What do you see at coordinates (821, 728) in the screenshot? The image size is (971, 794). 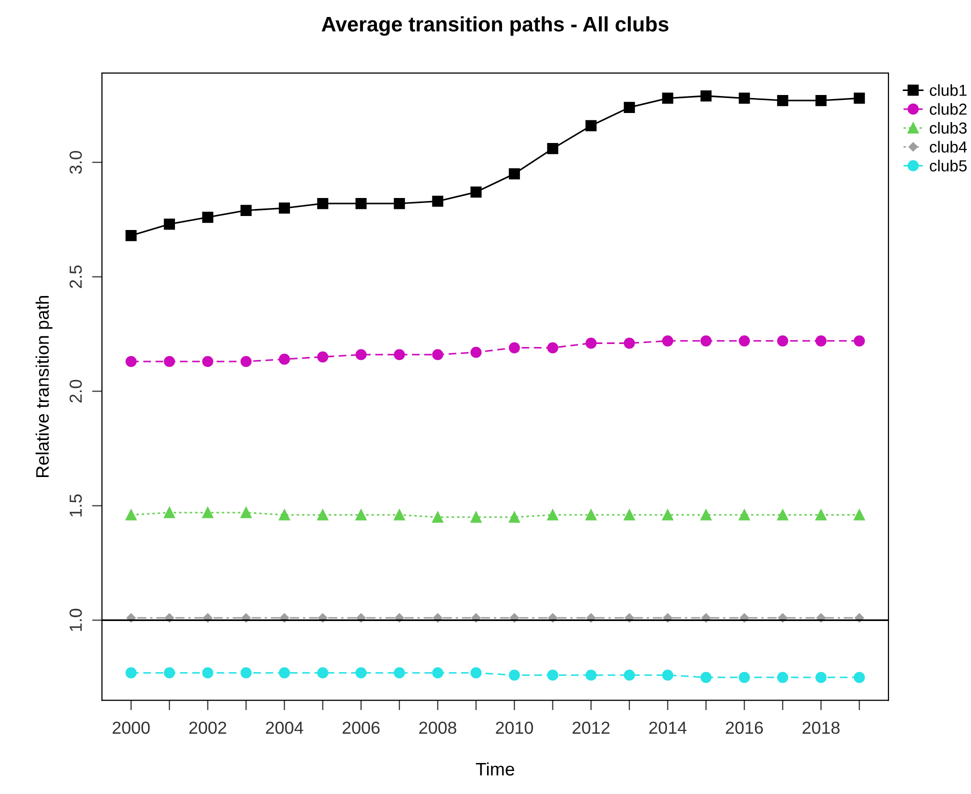 I see `x-tick-label: 2018` at bounding box center [821, 728].